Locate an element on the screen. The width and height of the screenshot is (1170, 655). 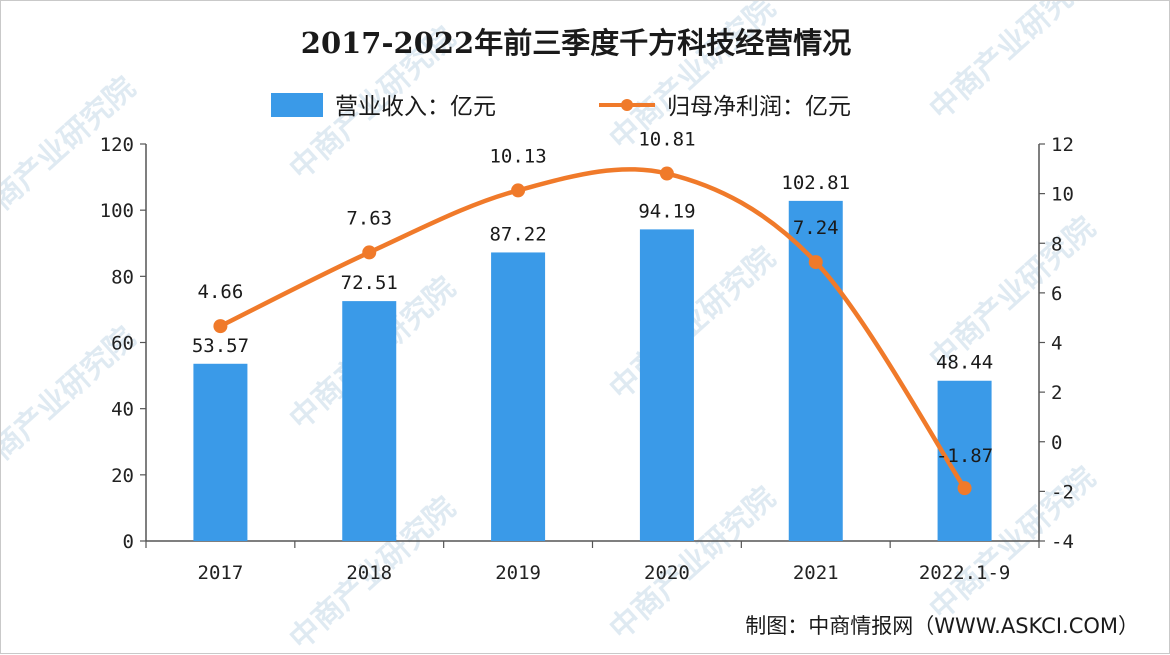
left-tick-label: 60 is located at coordinates (122, 344).